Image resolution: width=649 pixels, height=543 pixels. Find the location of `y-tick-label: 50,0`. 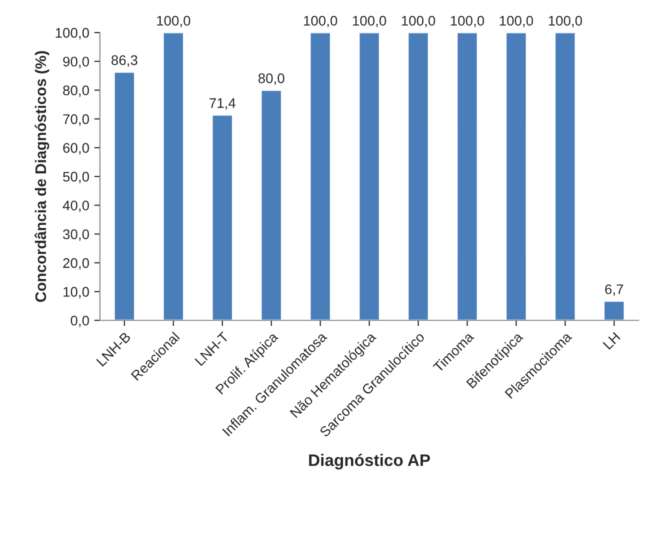

y-tick-label: 50,0 is located at coordinates (76, 178).